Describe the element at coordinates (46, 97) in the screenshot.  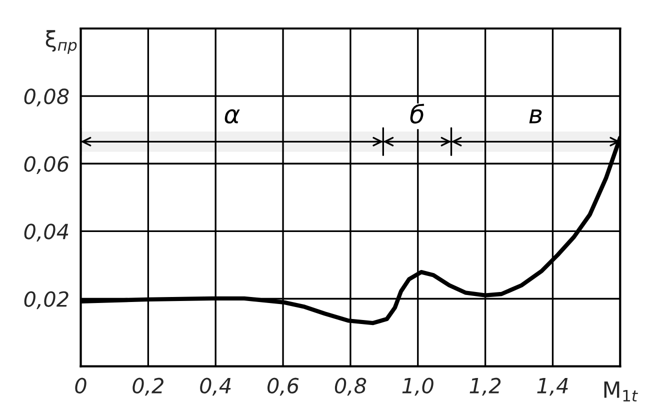
I see `y-tick-label: 0,08` at that location.